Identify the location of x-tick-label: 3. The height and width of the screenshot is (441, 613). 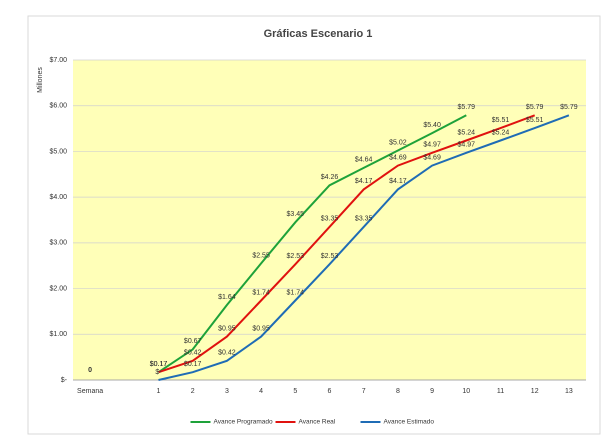
(227, 391).